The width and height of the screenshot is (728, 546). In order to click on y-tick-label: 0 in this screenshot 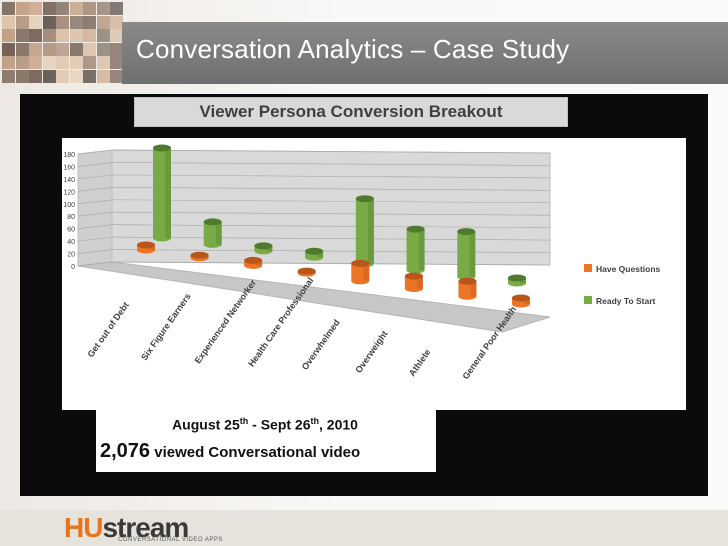, I will do `click(73, 267)`.